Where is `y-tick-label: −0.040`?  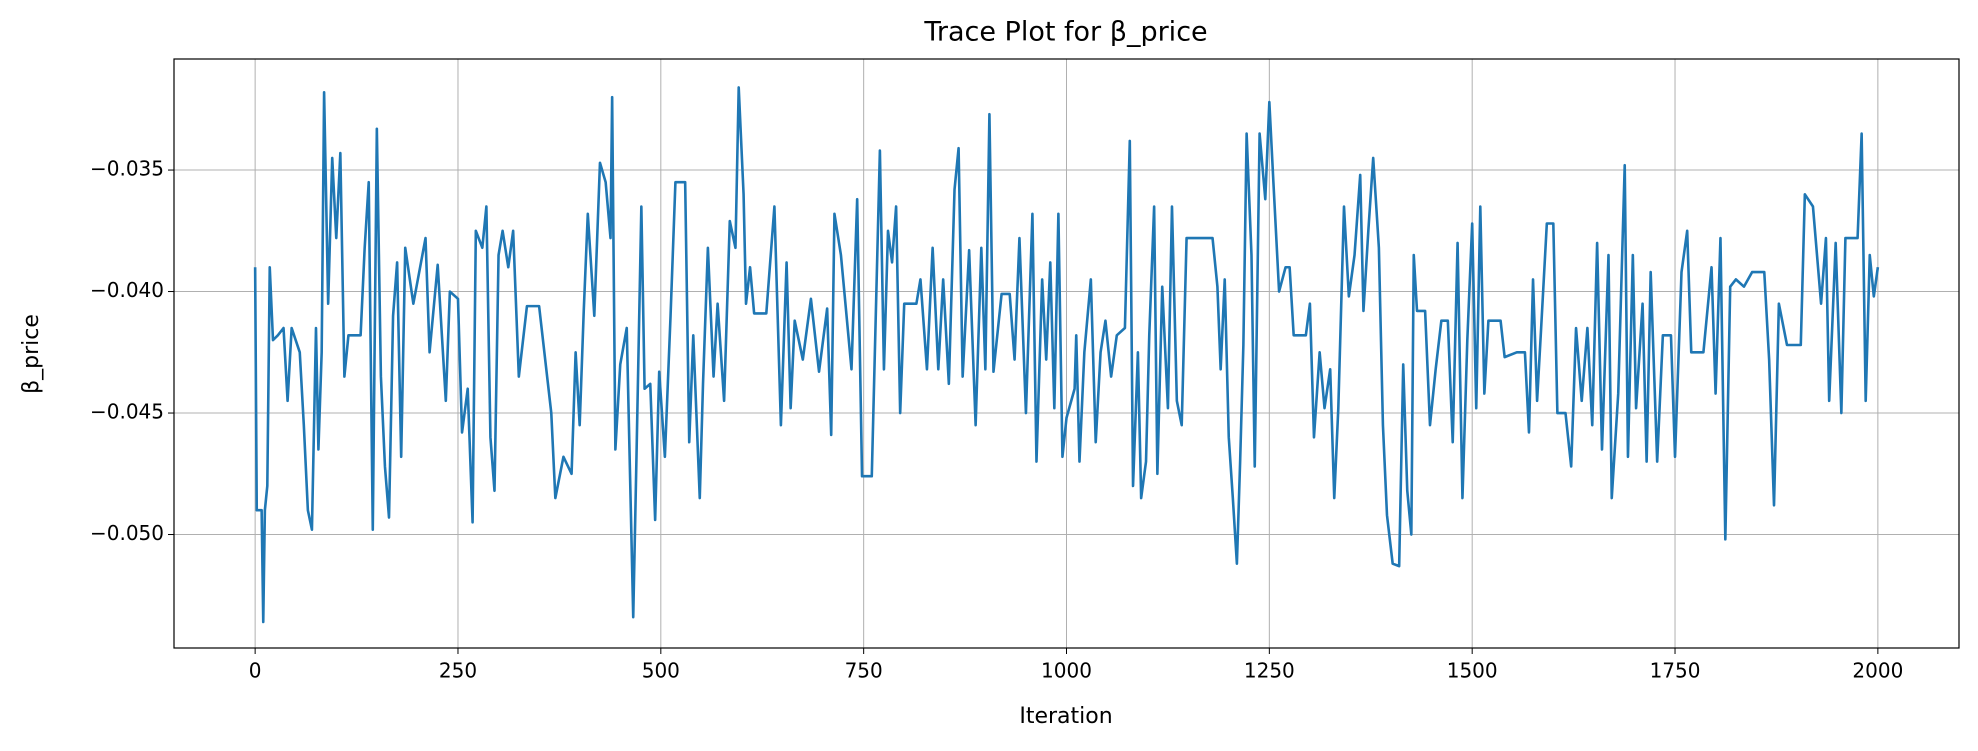 y-tick-label: −0.040 is located at coordinates (127, 290).